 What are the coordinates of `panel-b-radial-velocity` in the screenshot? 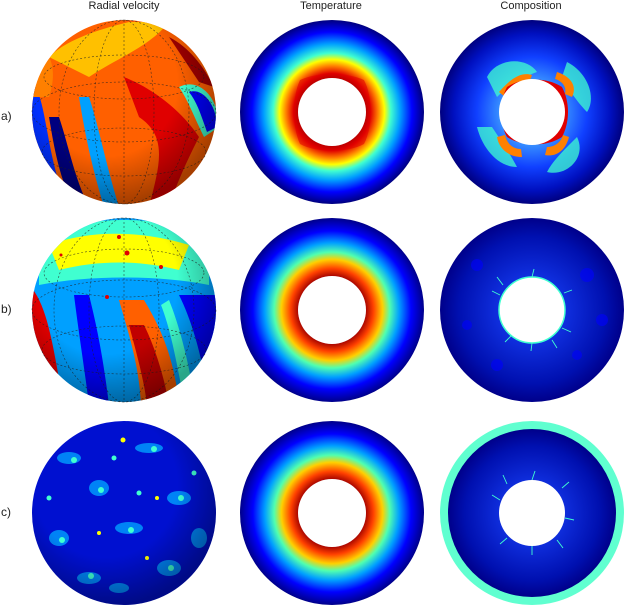 It's located at (124, 310).